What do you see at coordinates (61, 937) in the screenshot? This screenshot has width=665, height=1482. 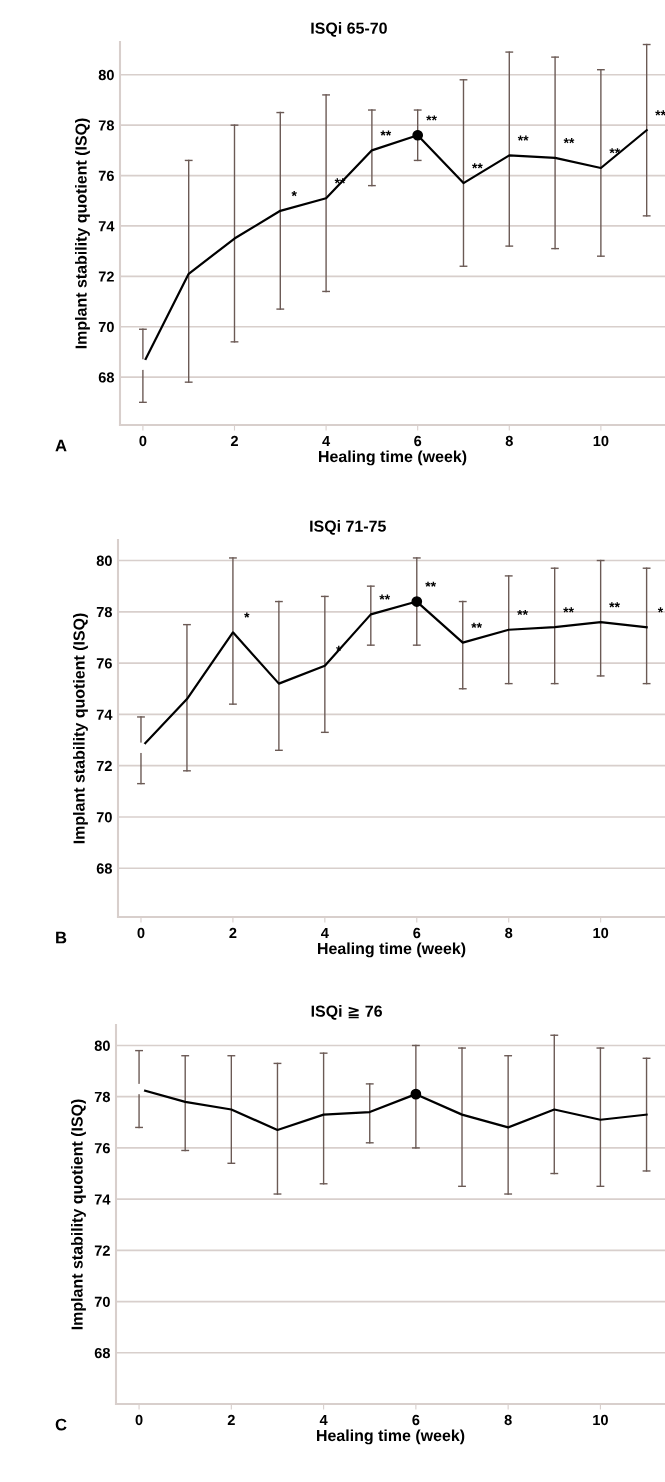 I see `text: B` at bounding box center [61, 937].